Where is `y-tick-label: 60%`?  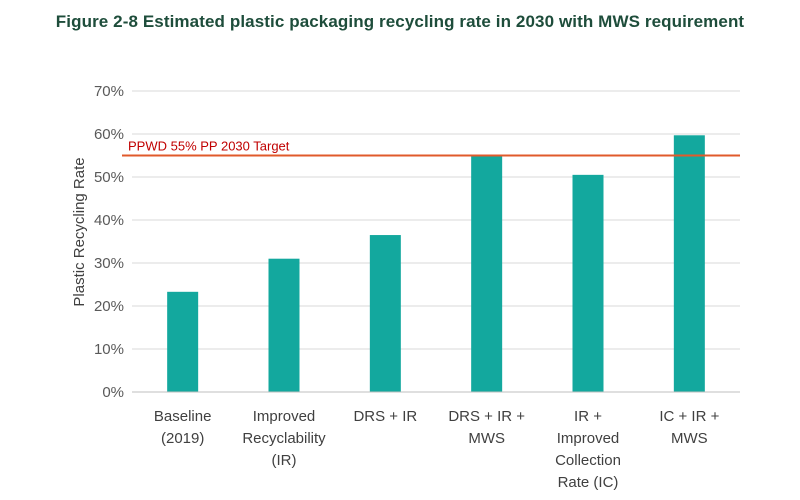
y-tick-label: 60% is located at coordinates (109, 134).